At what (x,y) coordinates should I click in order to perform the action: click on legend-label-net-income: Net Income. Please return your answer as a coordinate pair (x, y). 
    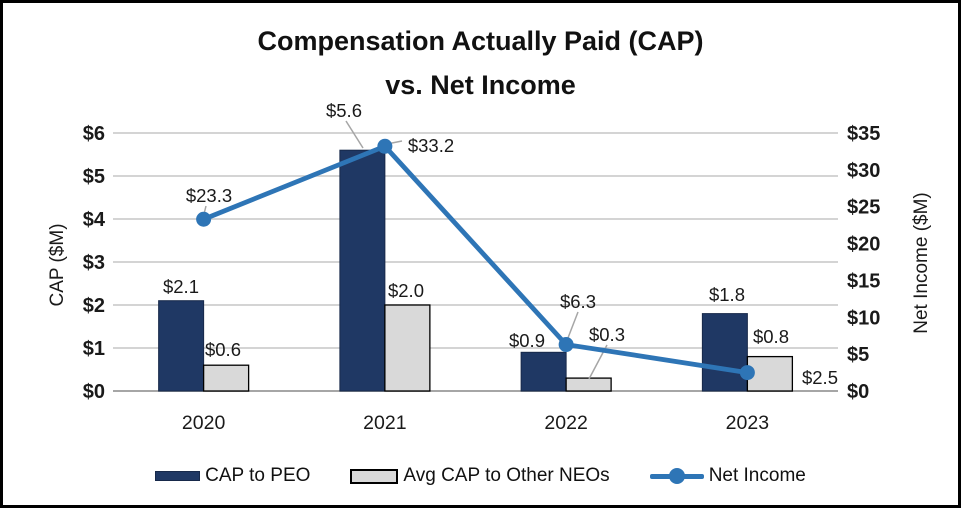
    Looking at the image, I should click on (757, 475).